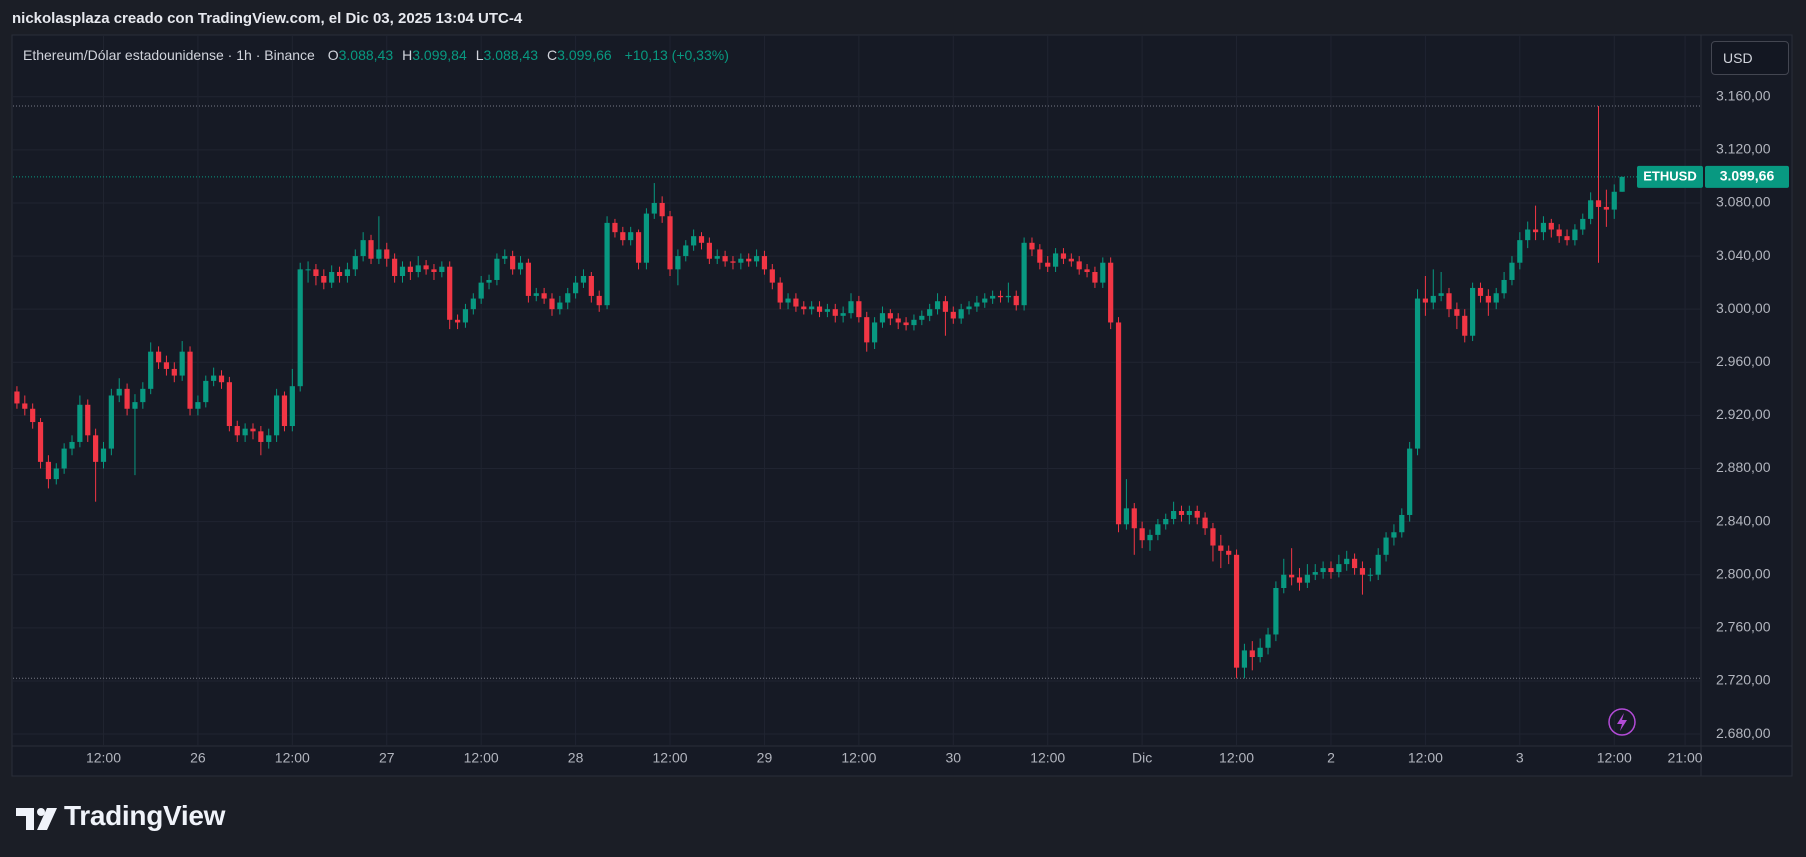 This screenshot has height=857, width=1806. I want to click on y-tick-label: 2.760,00, so click(1743, 627).